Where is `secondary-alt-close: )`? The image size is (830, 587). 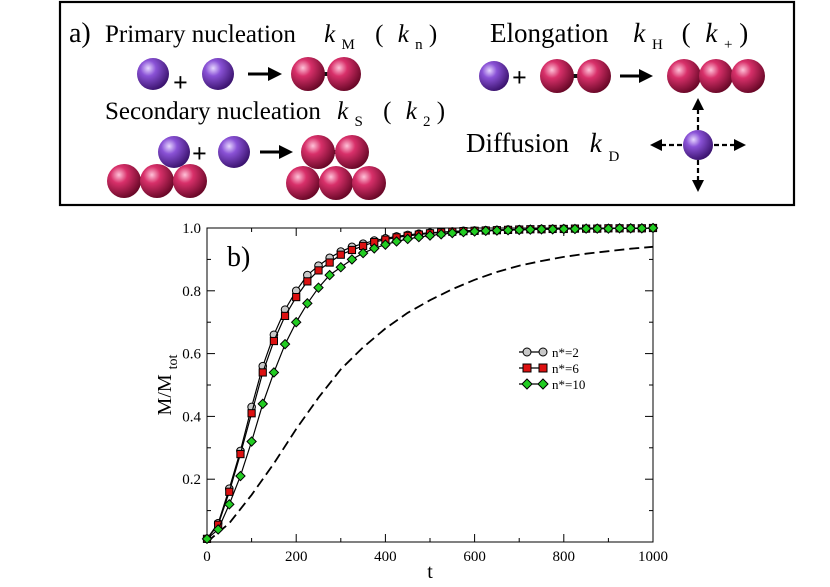
secondary-alt-close: ) is located at coordinates (441, 111).